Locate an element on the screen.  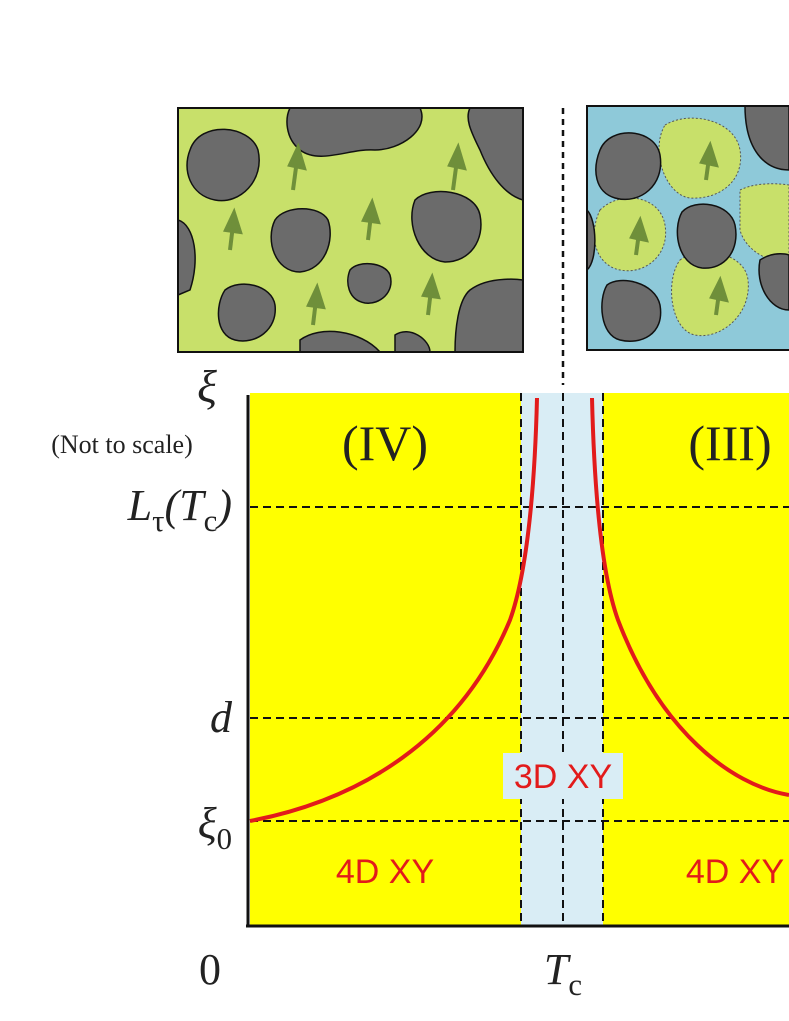
y-level-label: d is located at coordinates (221, 717).